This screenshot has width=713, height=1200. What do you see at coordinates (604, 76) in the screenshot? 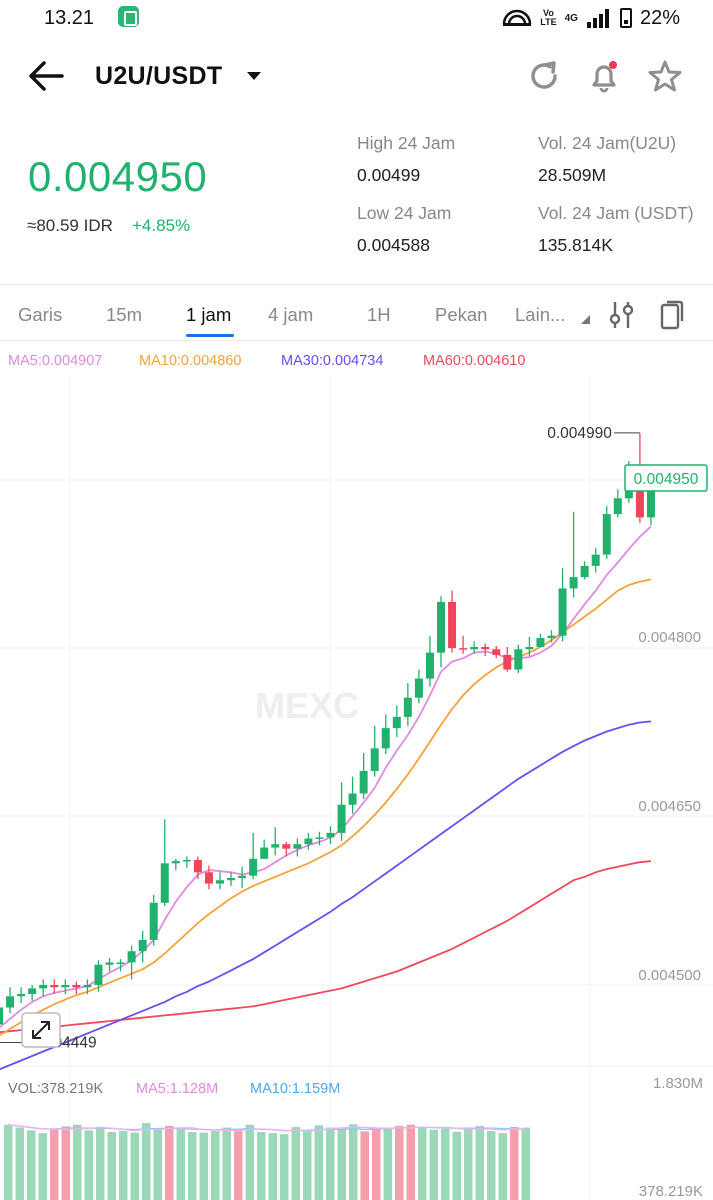
I see `price-alert-bell-icon` at bounding box center [604, 76].